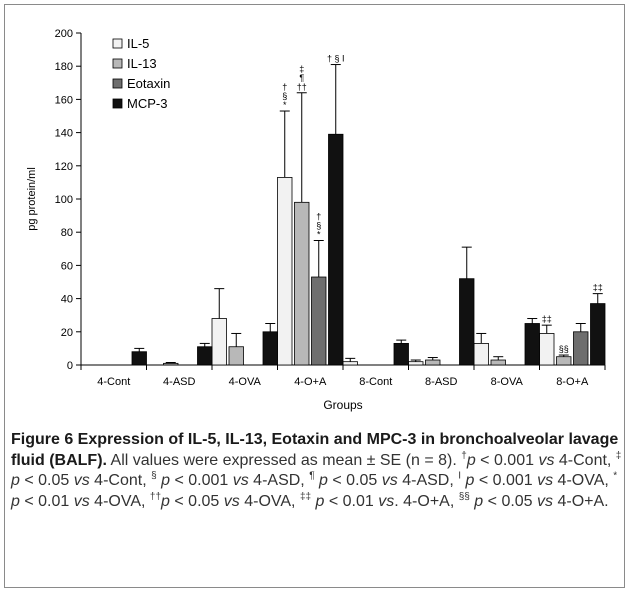 The width and height of the screenshot is (629, 592). What do you see at coordinates (70, 366) in the screenshot?
I see `y-tick-label: 0` at bounding box center [70, 366].